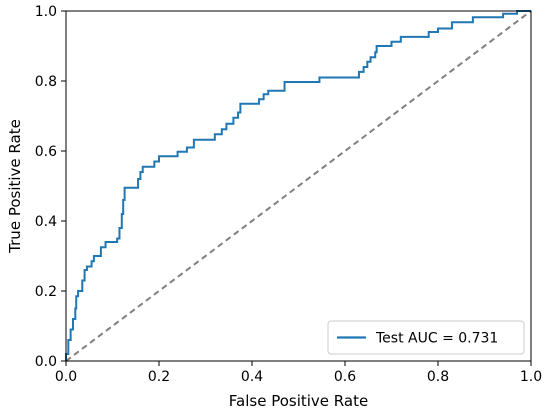  I want to click on x-tick-label: 0.6, so click(345, 377).